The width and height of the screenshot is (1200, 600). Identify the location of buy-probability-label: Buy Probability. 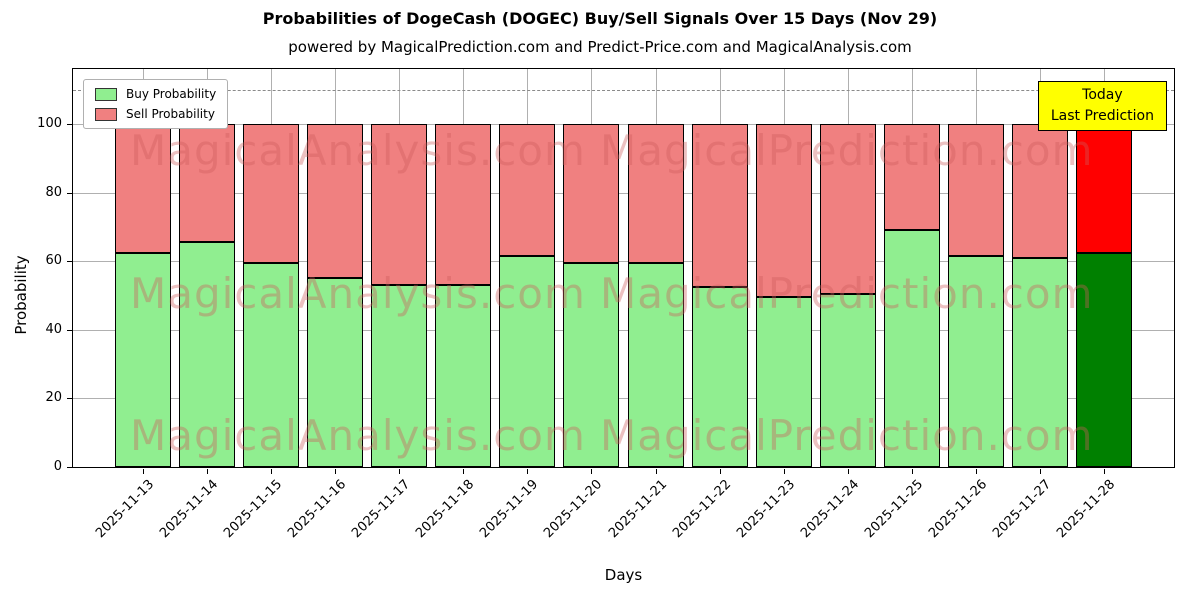
(171, 94).